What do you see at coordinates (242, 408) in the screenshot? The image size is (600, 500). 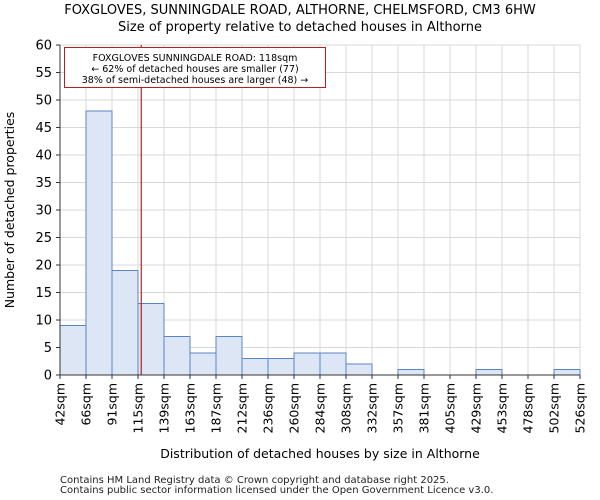 I see `x-tick-label: 212sqm` at bounding box center [242, 408].